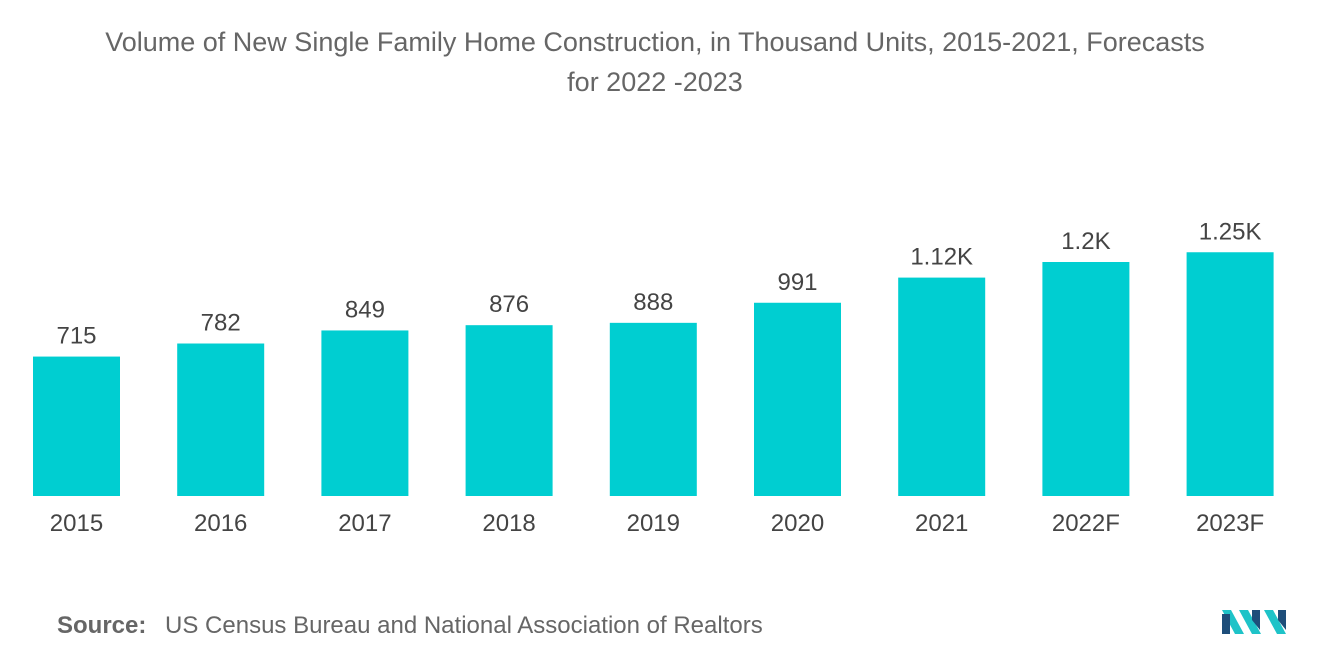  Describe the element at coordinates (1086, 379) in the screenshot. I see `bar-2022F` at that location.